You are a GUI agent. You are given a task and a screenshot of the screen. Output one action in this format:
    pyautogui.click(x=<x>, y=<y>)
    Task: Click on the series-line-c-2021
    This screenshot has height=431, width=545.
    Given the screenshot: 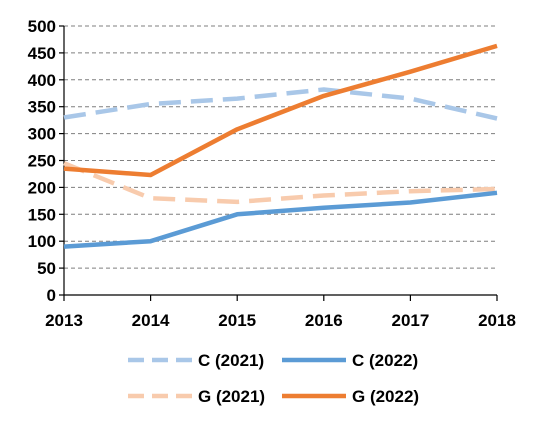 What is the action you would take?
    pyautogui.click(x=280, y=104)
    